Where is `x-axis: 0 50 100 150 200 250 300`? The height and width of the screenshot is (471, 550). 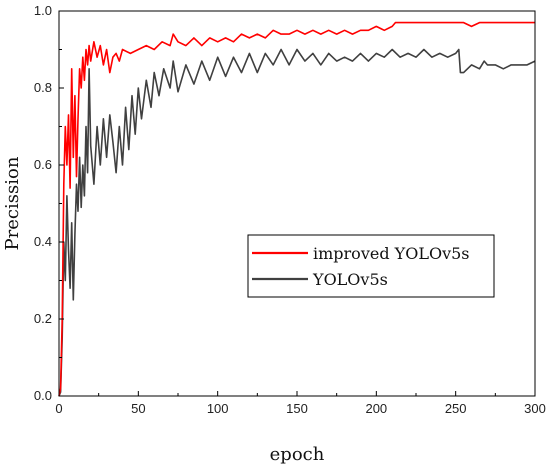
x-axis: 0 50 100 150 200 250 300 is located at coordinates (300, 403).